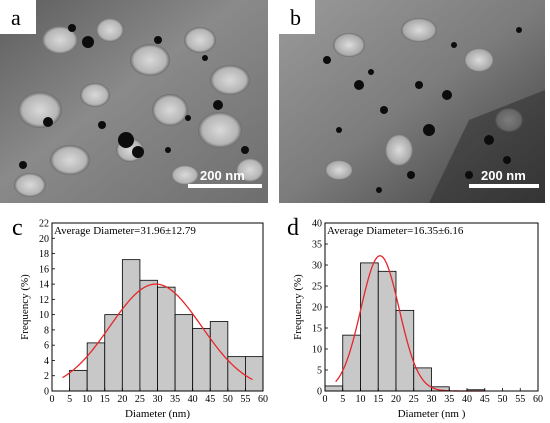 The image size is (550, 423). What do you see at coordinates (432, 414) in the screenshot?
I see `x-axis-title: Diameter (nm )` at bounding box center [432, 414].